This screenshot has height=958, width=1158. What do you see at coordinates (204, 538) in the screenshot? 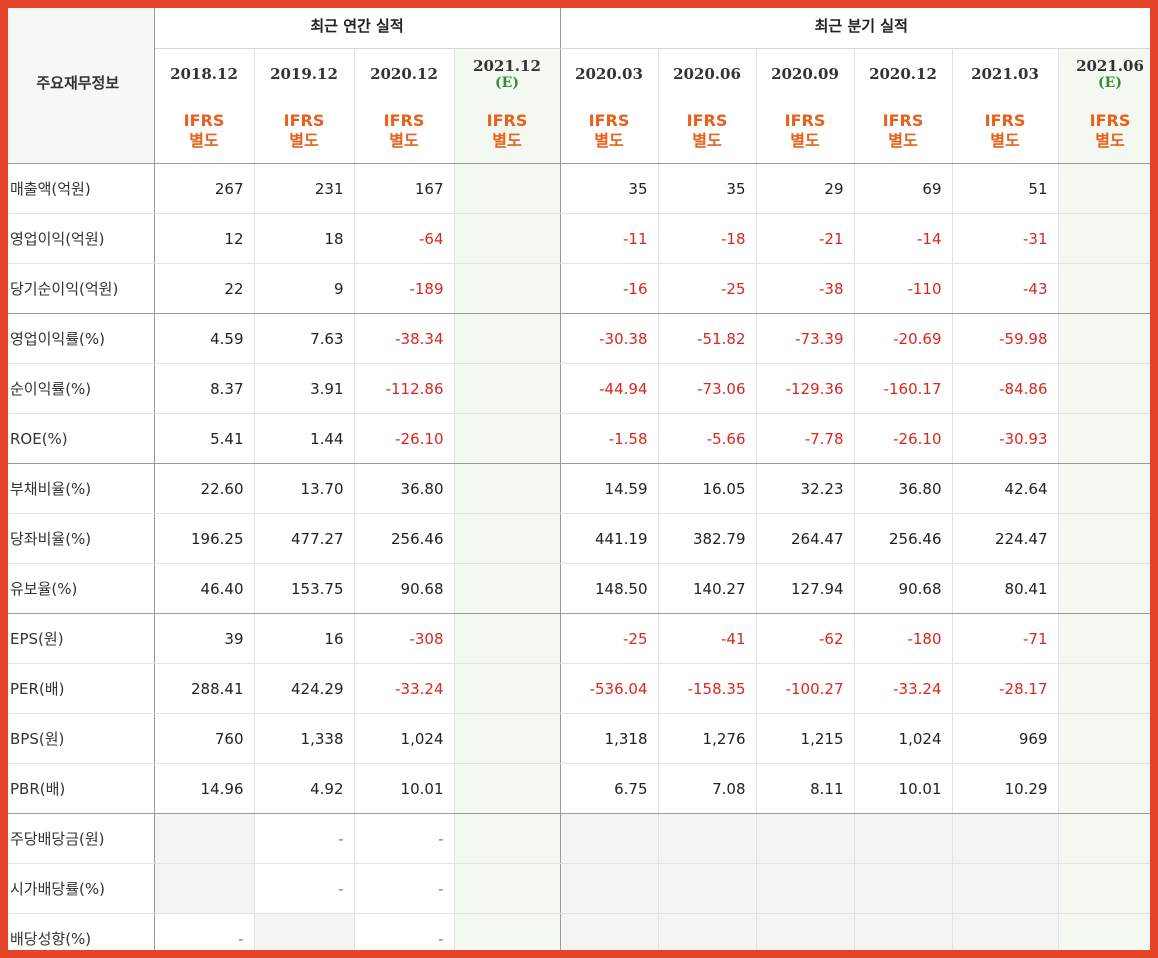
I see `value-cell: 196.25` at bounding box center [204, 538].